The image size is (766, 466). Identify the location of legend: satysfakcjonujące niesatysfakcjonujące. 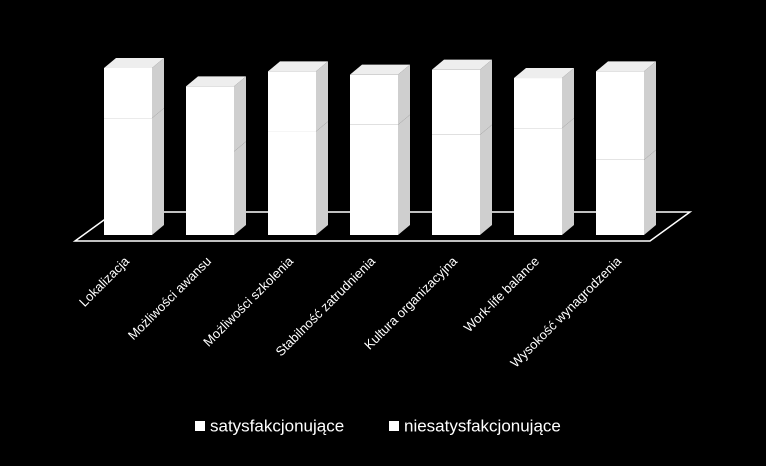
(378, 425).